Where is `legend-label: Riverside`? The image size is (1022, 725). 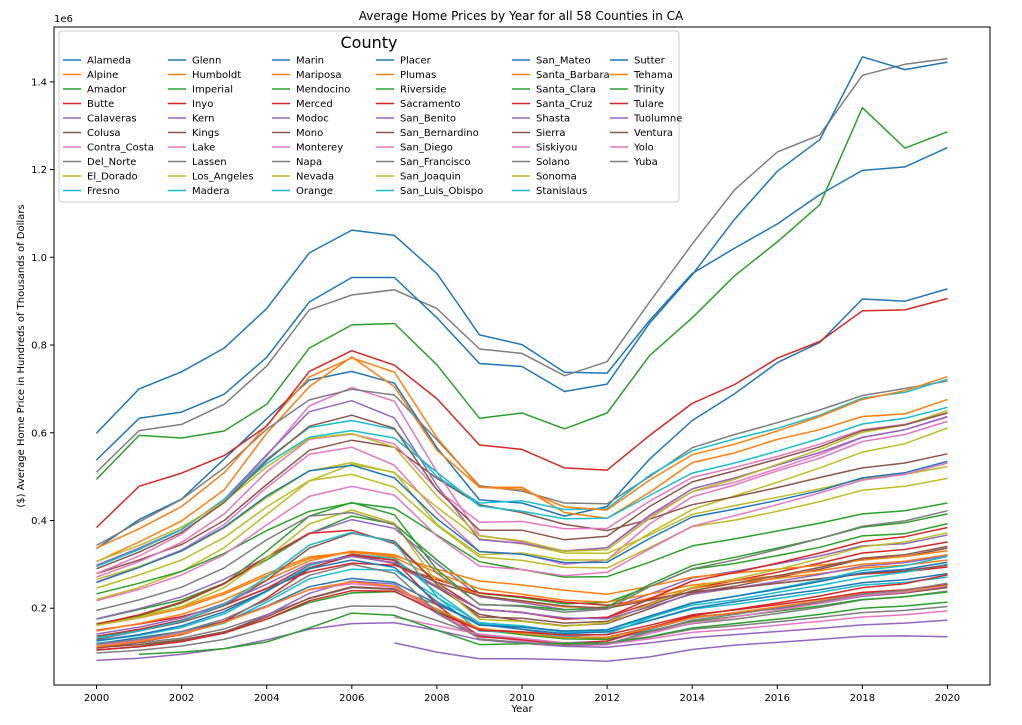
legend-label: Riverside is located at coordinates (423, 90).